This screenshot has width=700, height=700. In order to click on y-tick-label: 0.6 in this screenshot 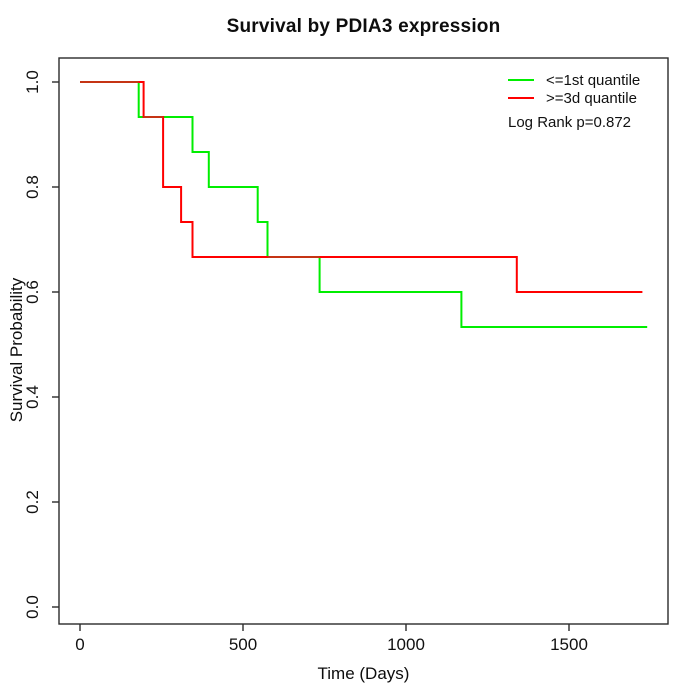, I will do `click(32, 292)`.